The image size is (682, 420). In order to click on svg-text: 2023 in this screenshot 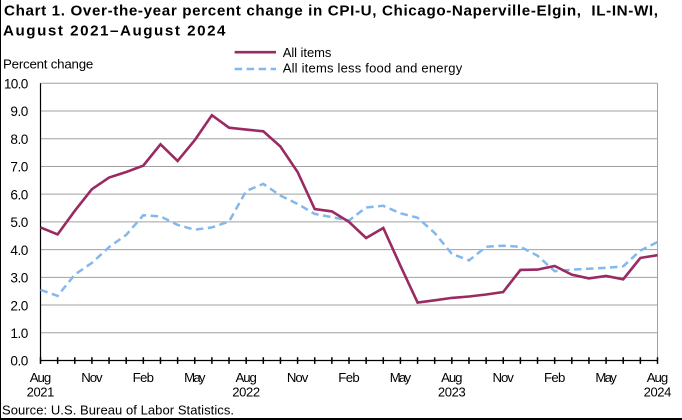, I will do `click(452, 391)`.